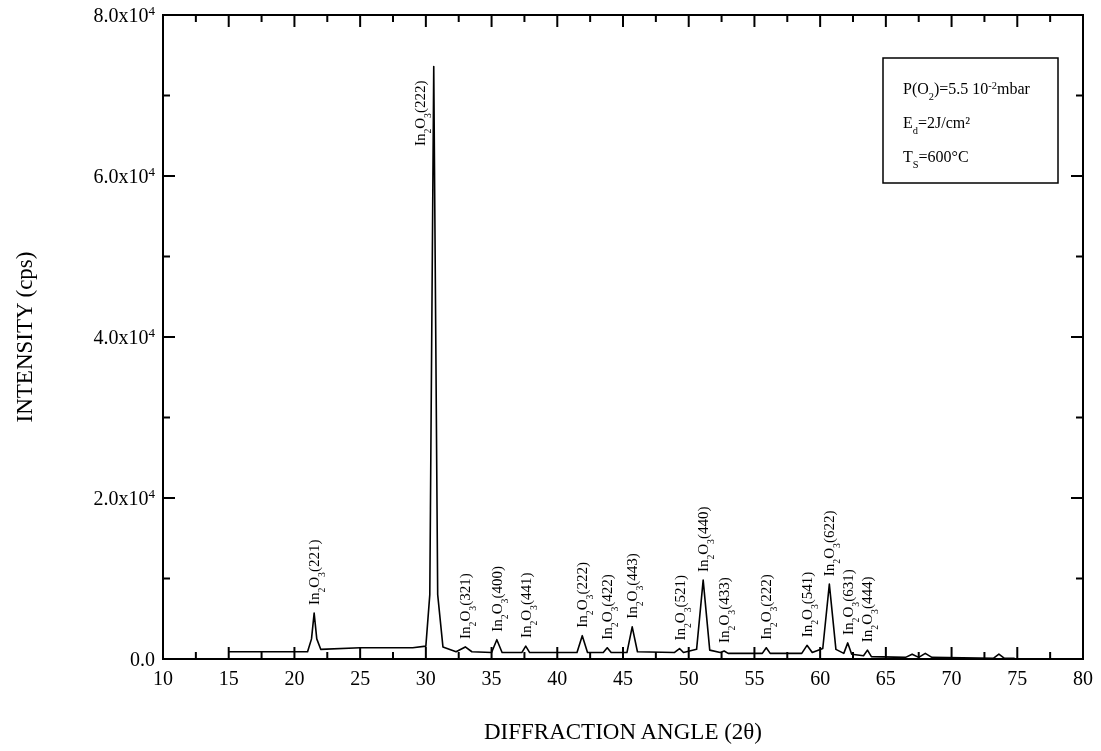  What do you see at coordinates (124, 175) in the screenshot?
I see `y-tick-label: 6.0x10$^{4}$` at bounding box center [124, 175].